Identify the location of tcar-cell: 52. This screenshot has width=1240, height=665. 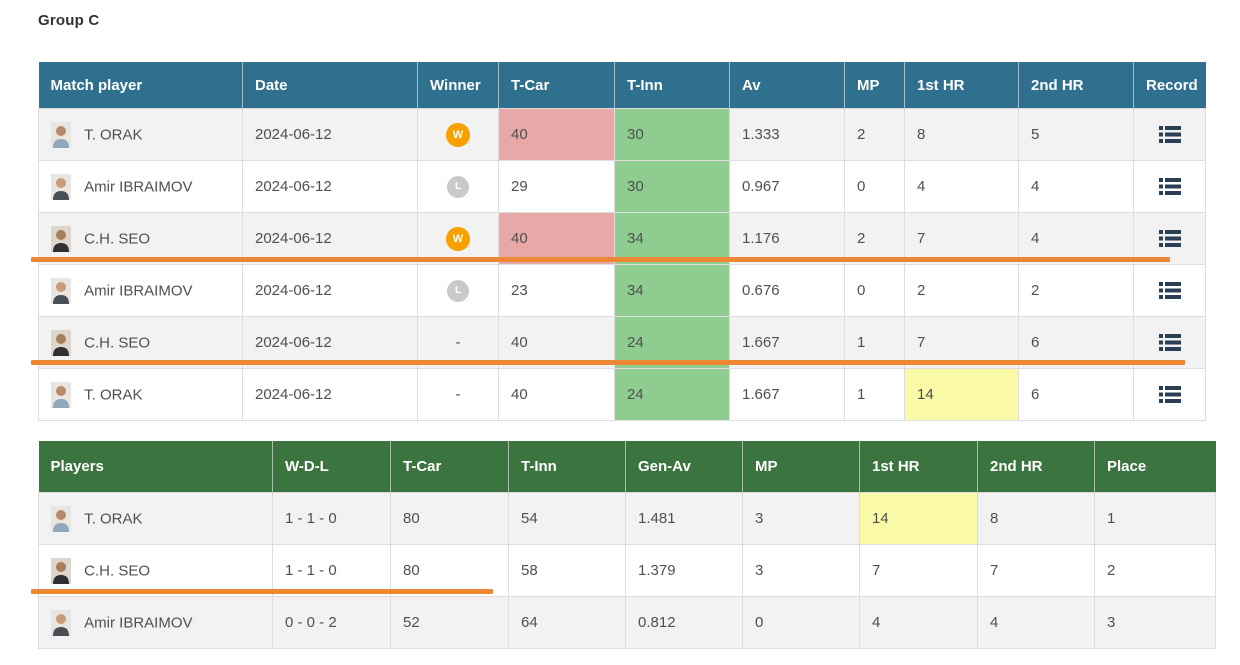
(449, 622).